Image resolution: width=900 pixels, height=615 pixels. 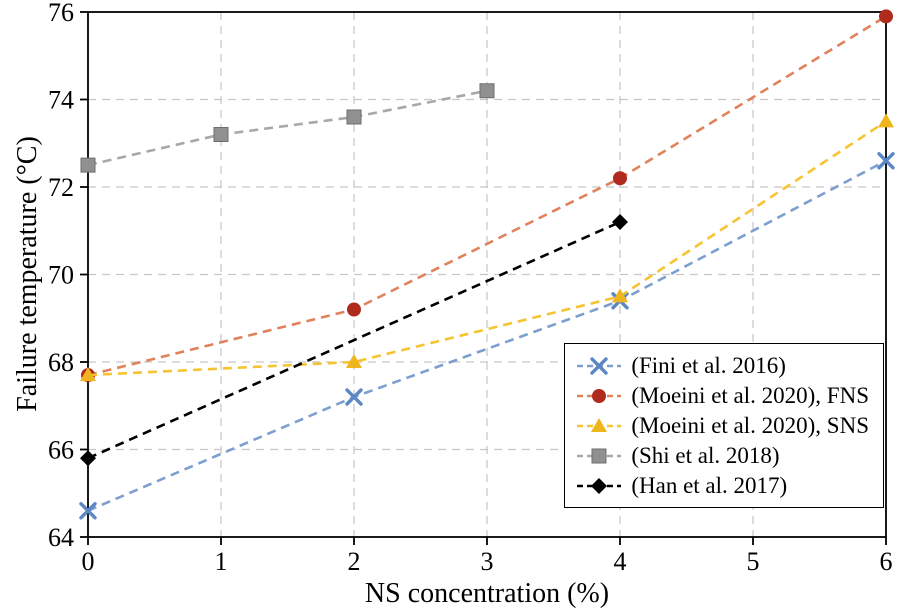 I want to click on legend-item: (Moeini et al. 2020), FNS, so click(x=722, y=395).